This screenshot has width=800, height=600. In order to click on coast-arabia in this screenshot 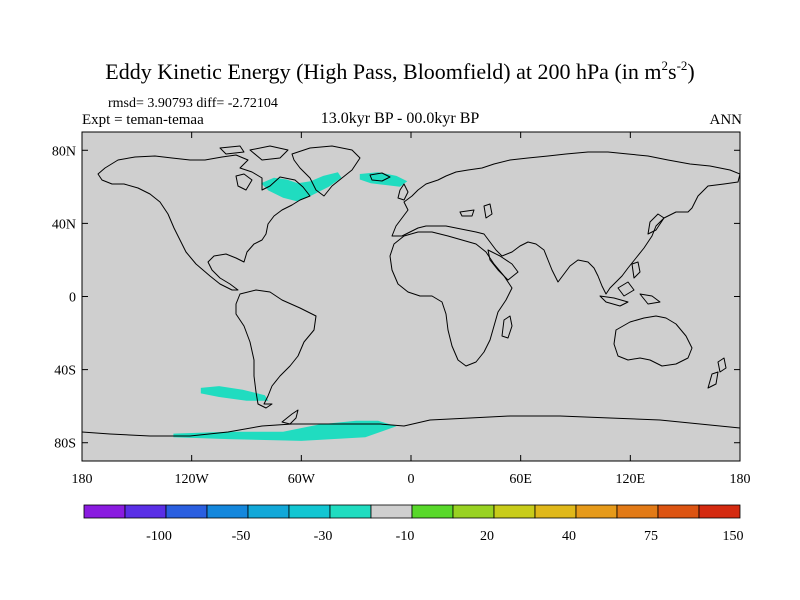, I will do `click(503, 265)`.